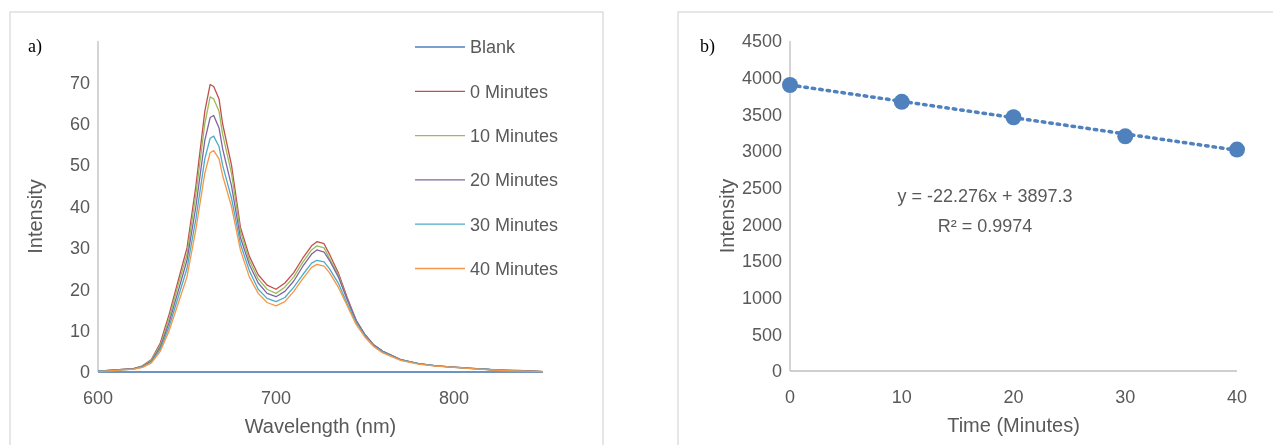 This screenshot has height=445, width=1273. I want to click on x-tick-label: 600, so click(98, 398).